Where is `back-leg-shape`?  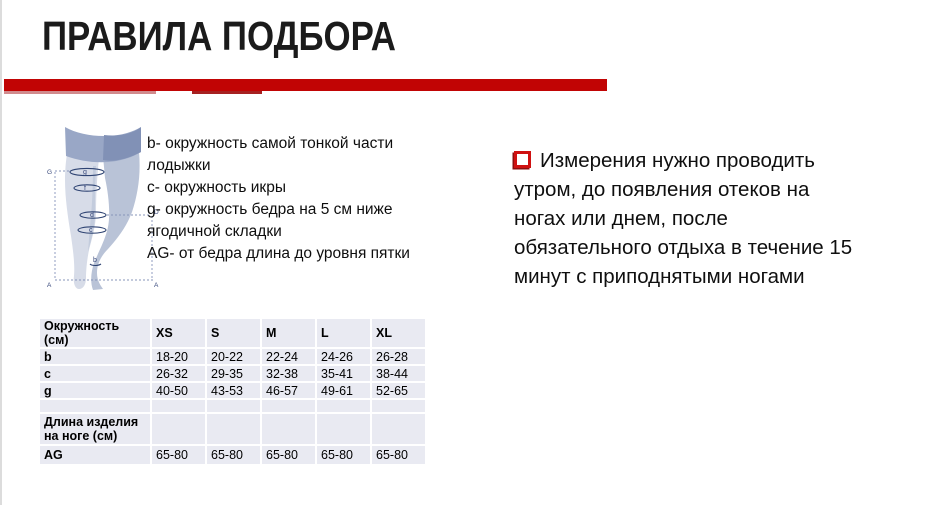
back-leg-shape is located at coordinates (115, 221).